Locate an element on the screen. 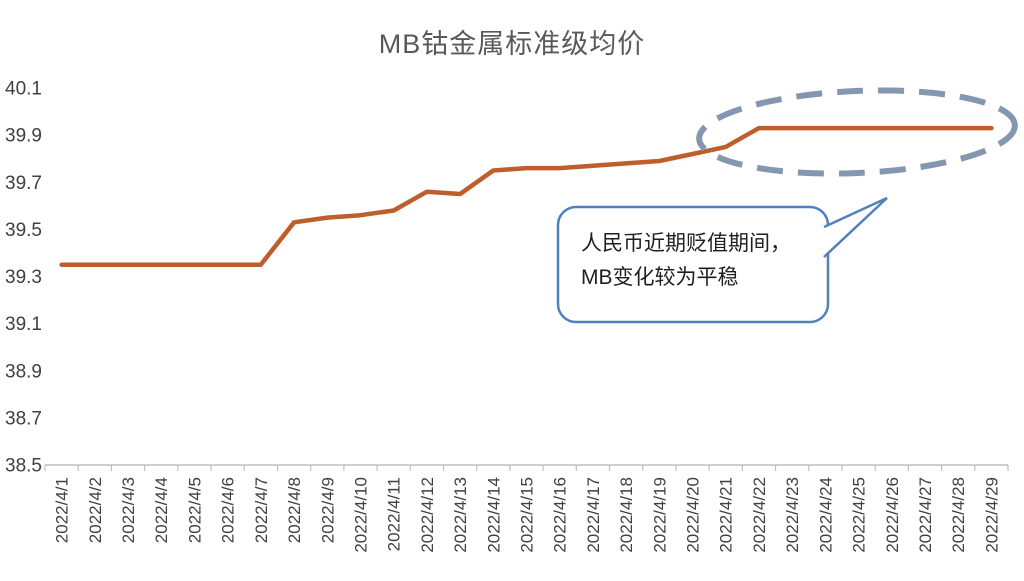 The image size is (1024, 581). callout-line-1: 人民币近期贬值期间， is located at coordinates (686, 243).